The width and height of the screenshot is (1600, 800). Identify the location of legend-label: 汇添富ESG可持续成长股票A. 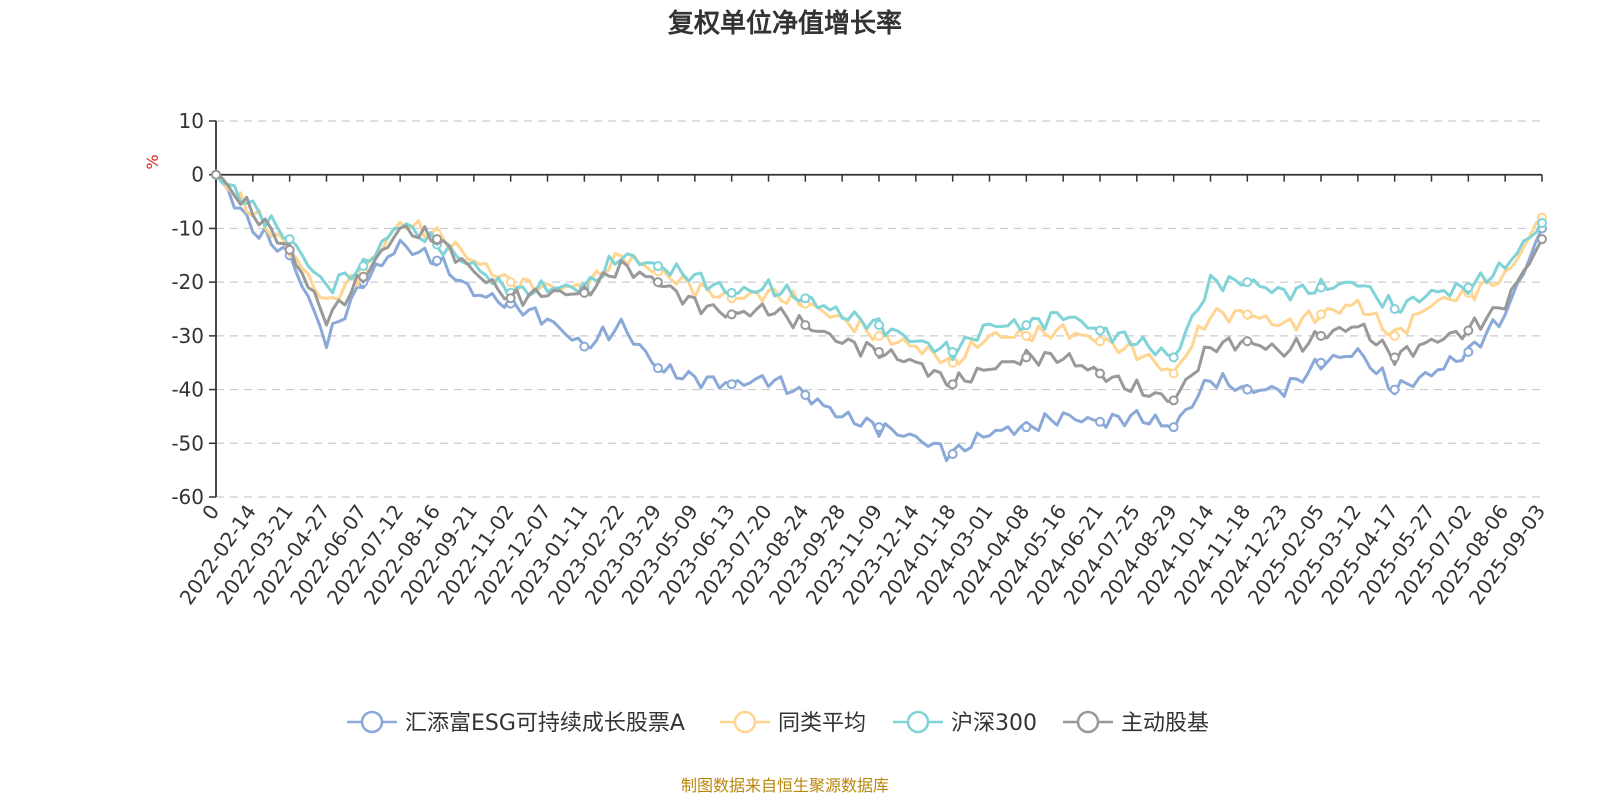
(545, 723).